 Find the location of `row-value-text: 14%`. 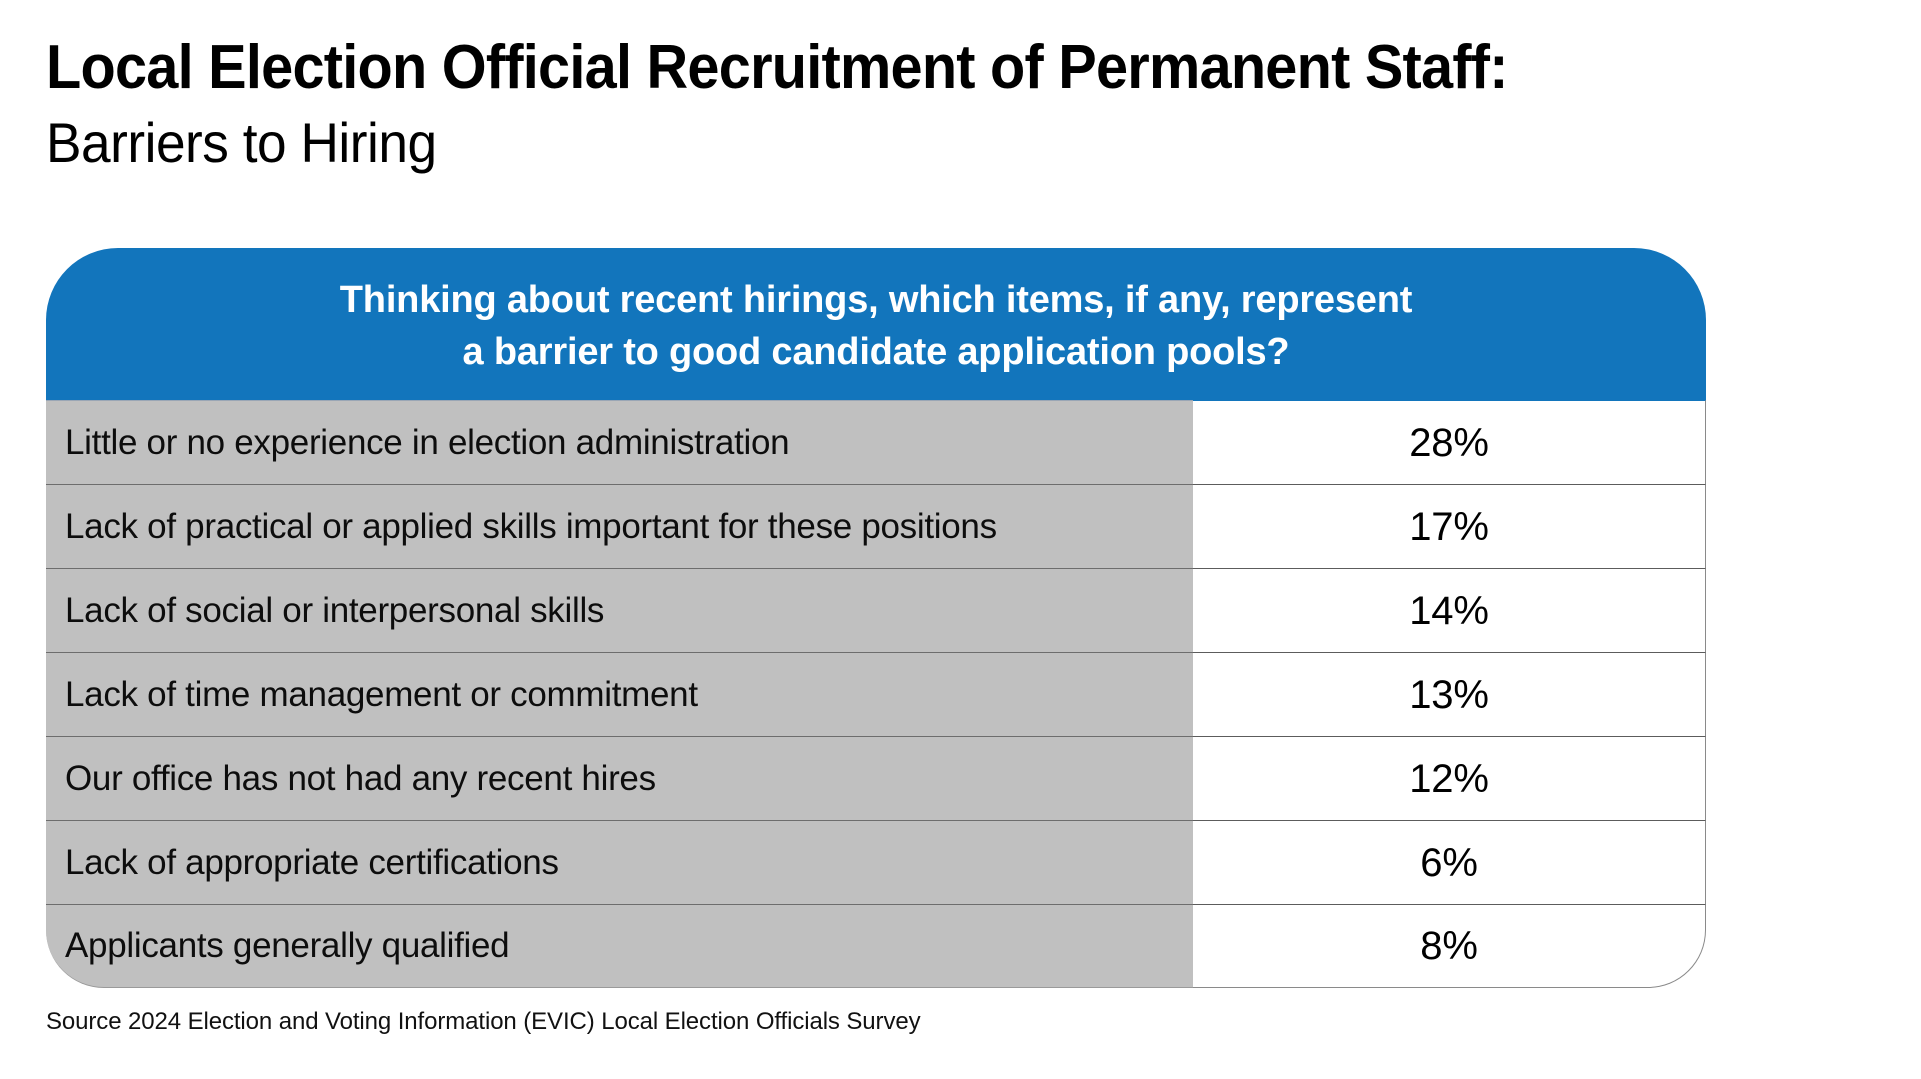

row-value-text: 14% is located at coordinates (1449, 610).